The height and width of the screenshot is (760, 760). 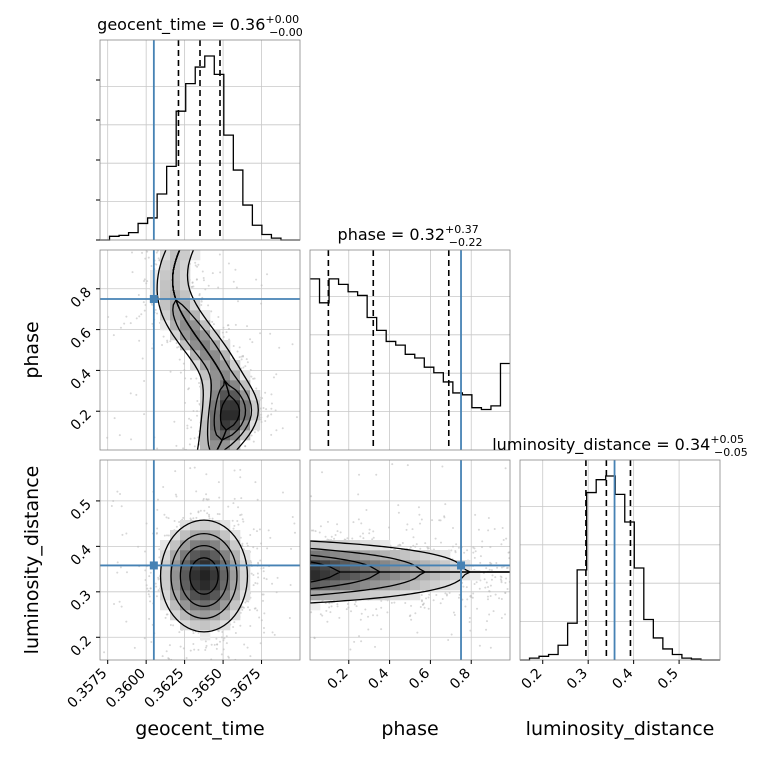 I want to click on xtick-label-luminosity_distance: 0.2, so click(x=531, y=679).